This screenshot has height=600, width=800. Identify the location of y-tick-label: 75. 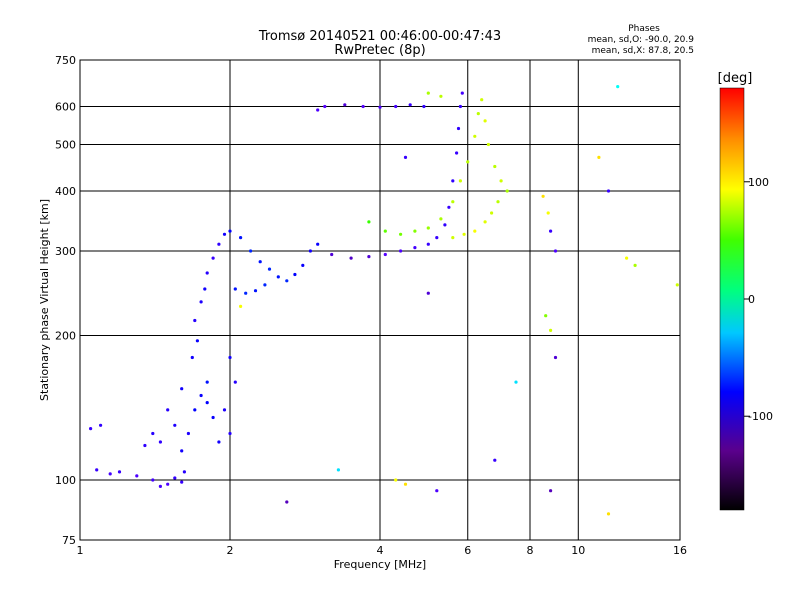
(69, 540).